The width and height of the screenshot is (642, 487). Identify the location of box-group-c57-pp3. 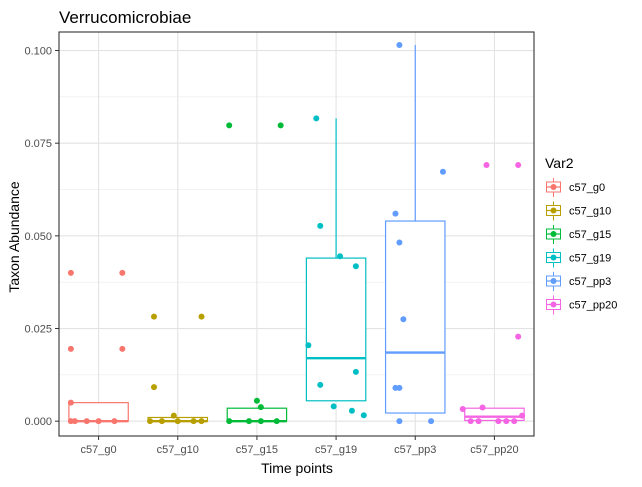
(415, 233).